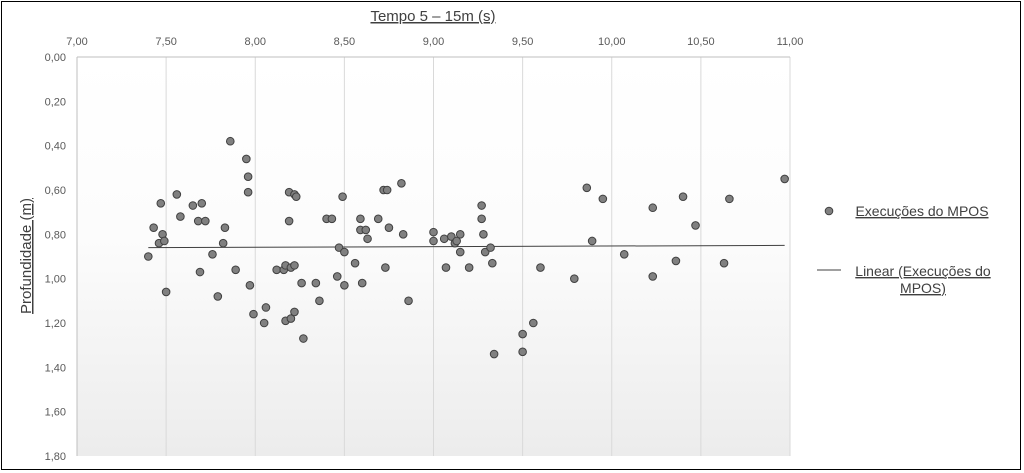 The image size is (1024, 473). What do you see at coordinates (26, 256) in the screenshot?
I see `y-axis-title: Profundidade (m)` at bounding box center [26, 256].